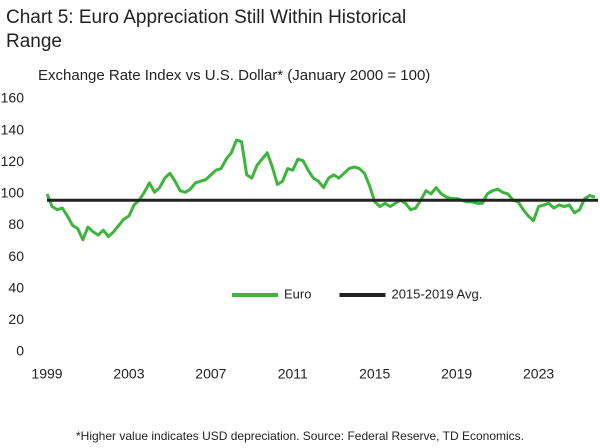 Image resolution: width=600 pixels, height=448 pixels. I want to click on y-tick-label: 20, so click(16, 319).